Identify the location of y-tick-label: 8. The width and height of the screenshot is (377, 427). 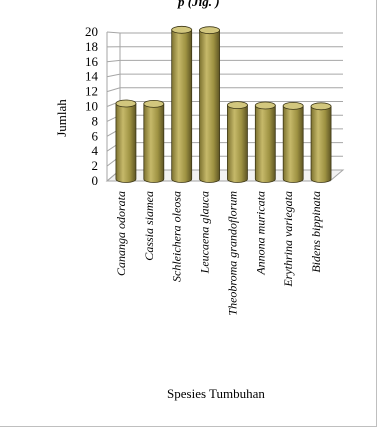
(95, 120).